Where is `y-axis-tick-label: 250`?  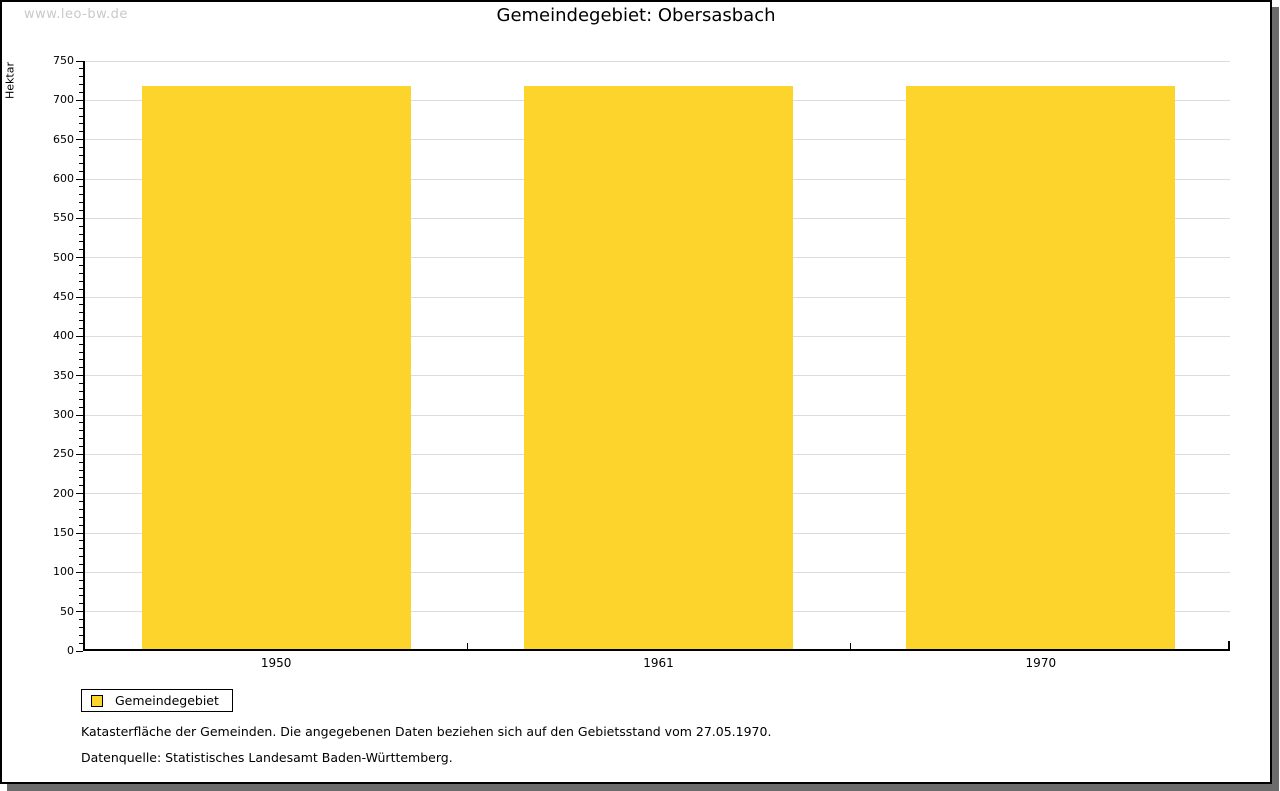
y-axis-tick-label: 250 is located at coordinates (63, 454).